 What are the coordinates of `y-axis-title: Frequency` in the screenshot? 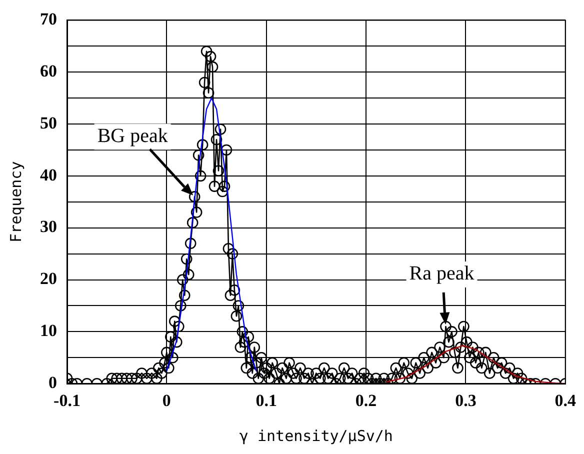 It's located at (15, 202).